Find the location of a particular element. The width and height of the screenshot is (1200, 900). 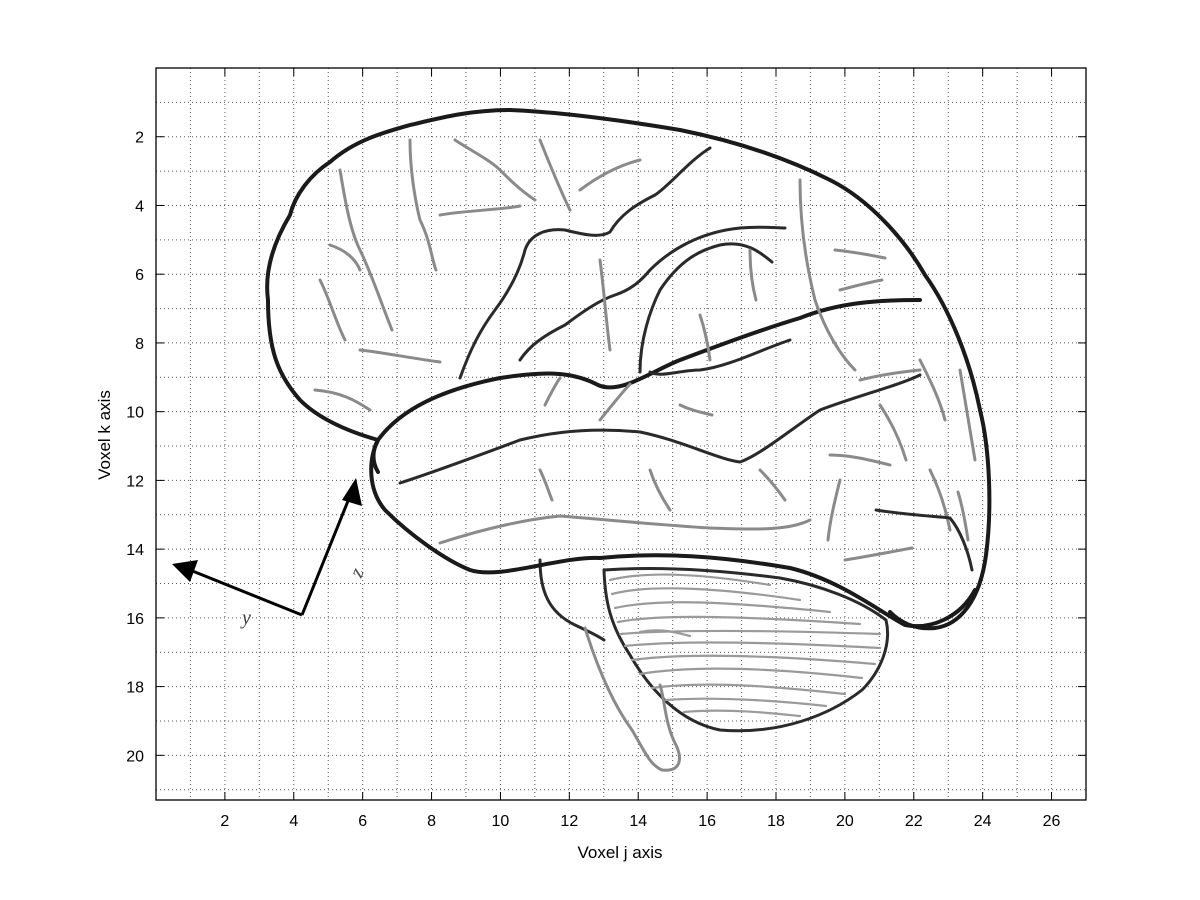

y-tick-label: 20 is located at coordinates (135, 756).